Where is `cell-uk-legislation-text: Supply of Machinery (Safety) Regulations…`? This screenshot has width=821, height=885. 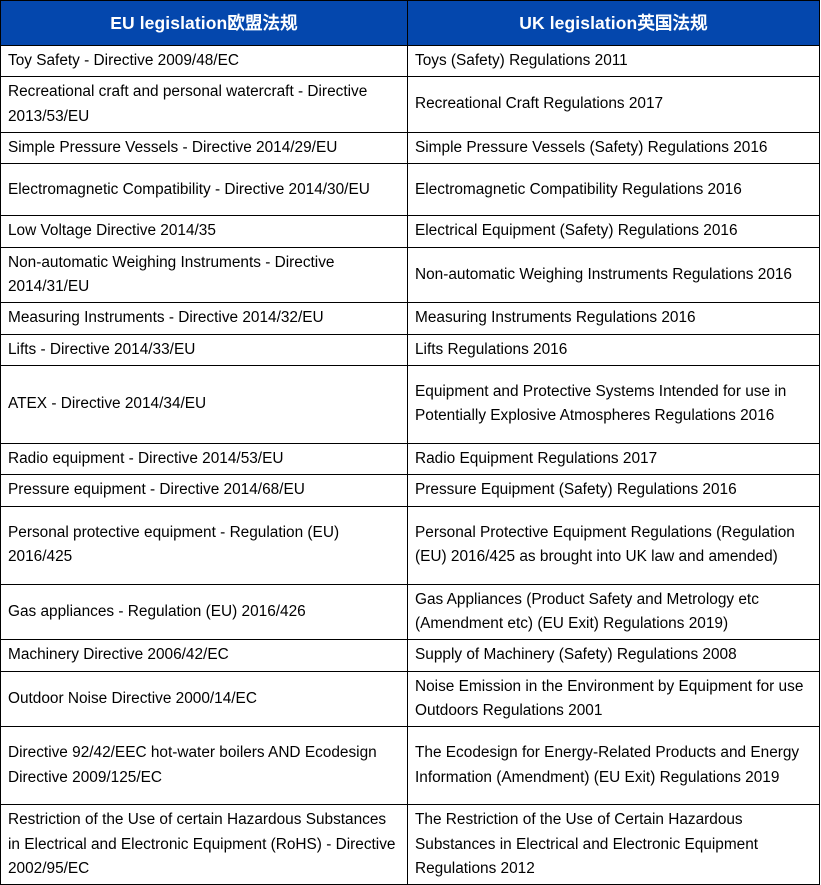
cell-uk-legislation-text: Supply of Machinery (Safety) Regulations… is located at coordinates (576, 655).